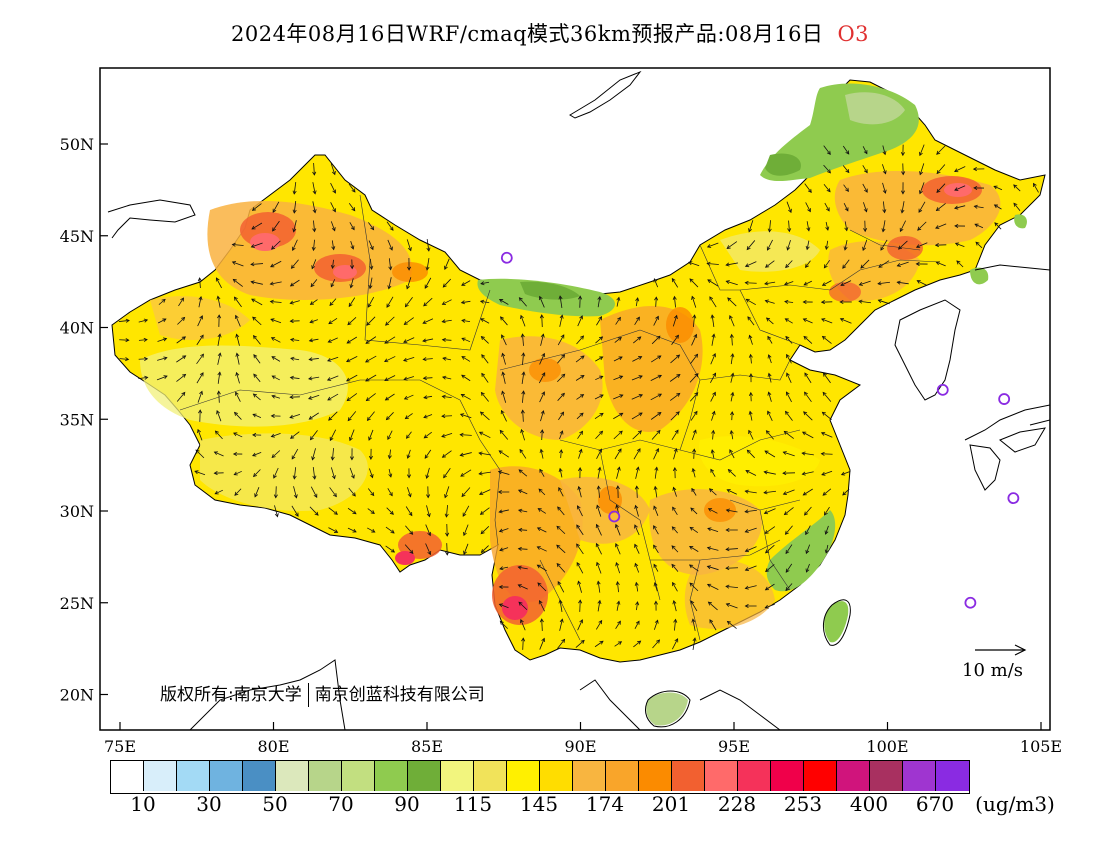  What do you see at coordinates (1001, 650) in the screenshot?
I see `wind-reference-arrow` at bounding box center [1001, 650].